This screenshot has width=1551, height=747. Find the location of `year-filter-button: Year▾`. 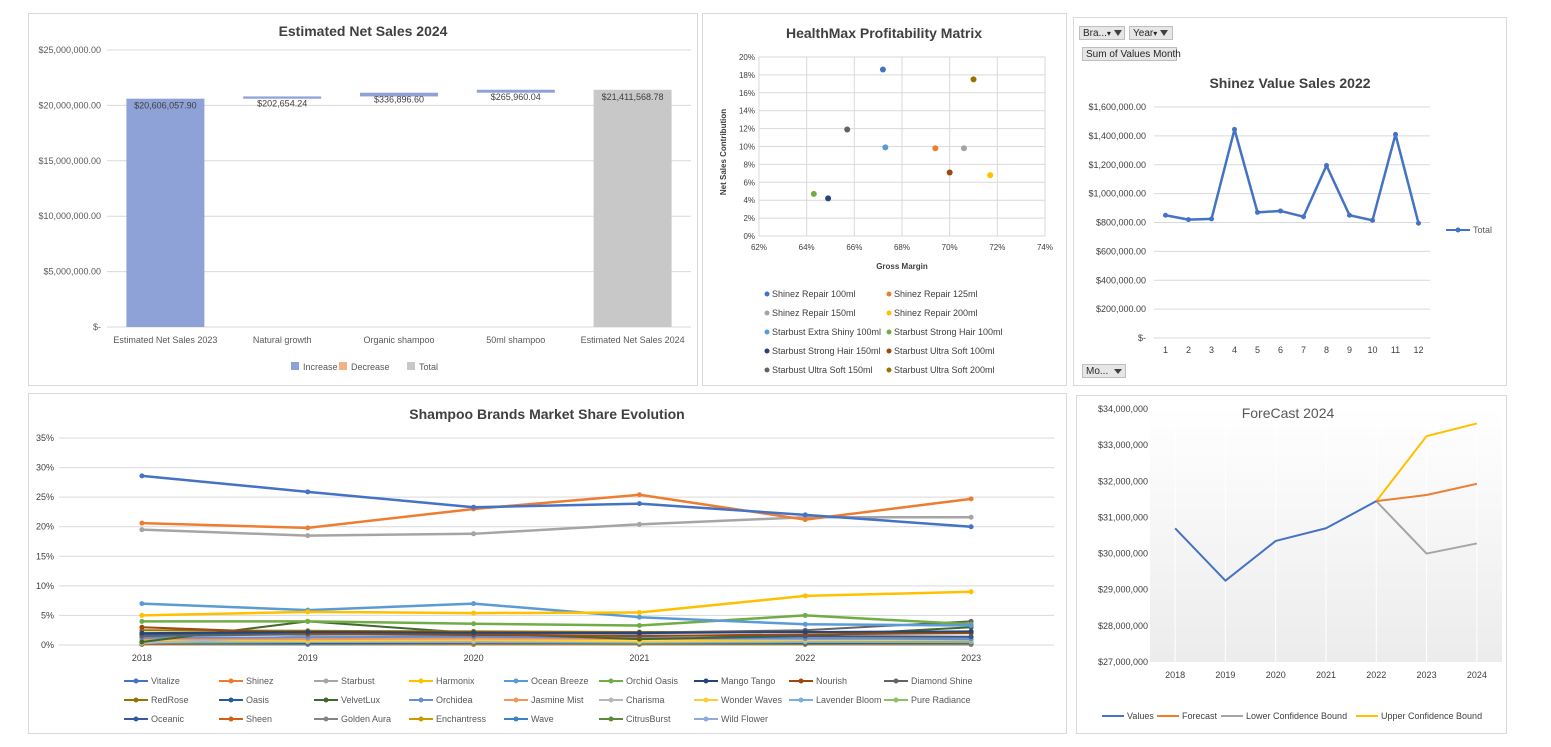

year-filter-button: Year▾ is located at coordinates (1151, 33).